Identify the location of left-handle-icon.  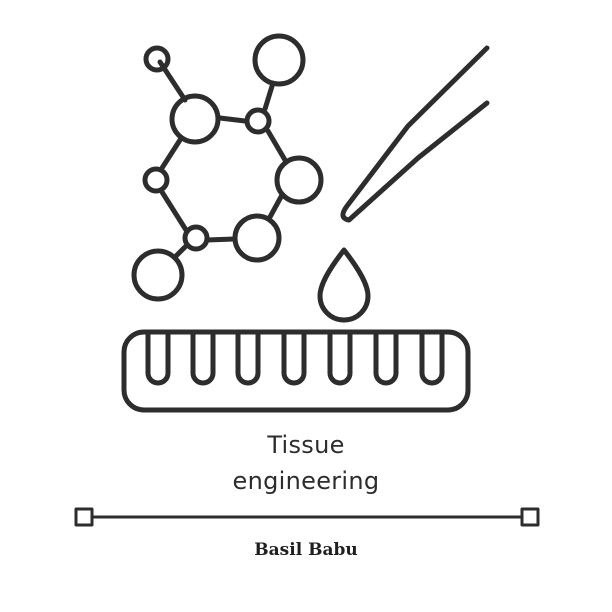
(84, 517).